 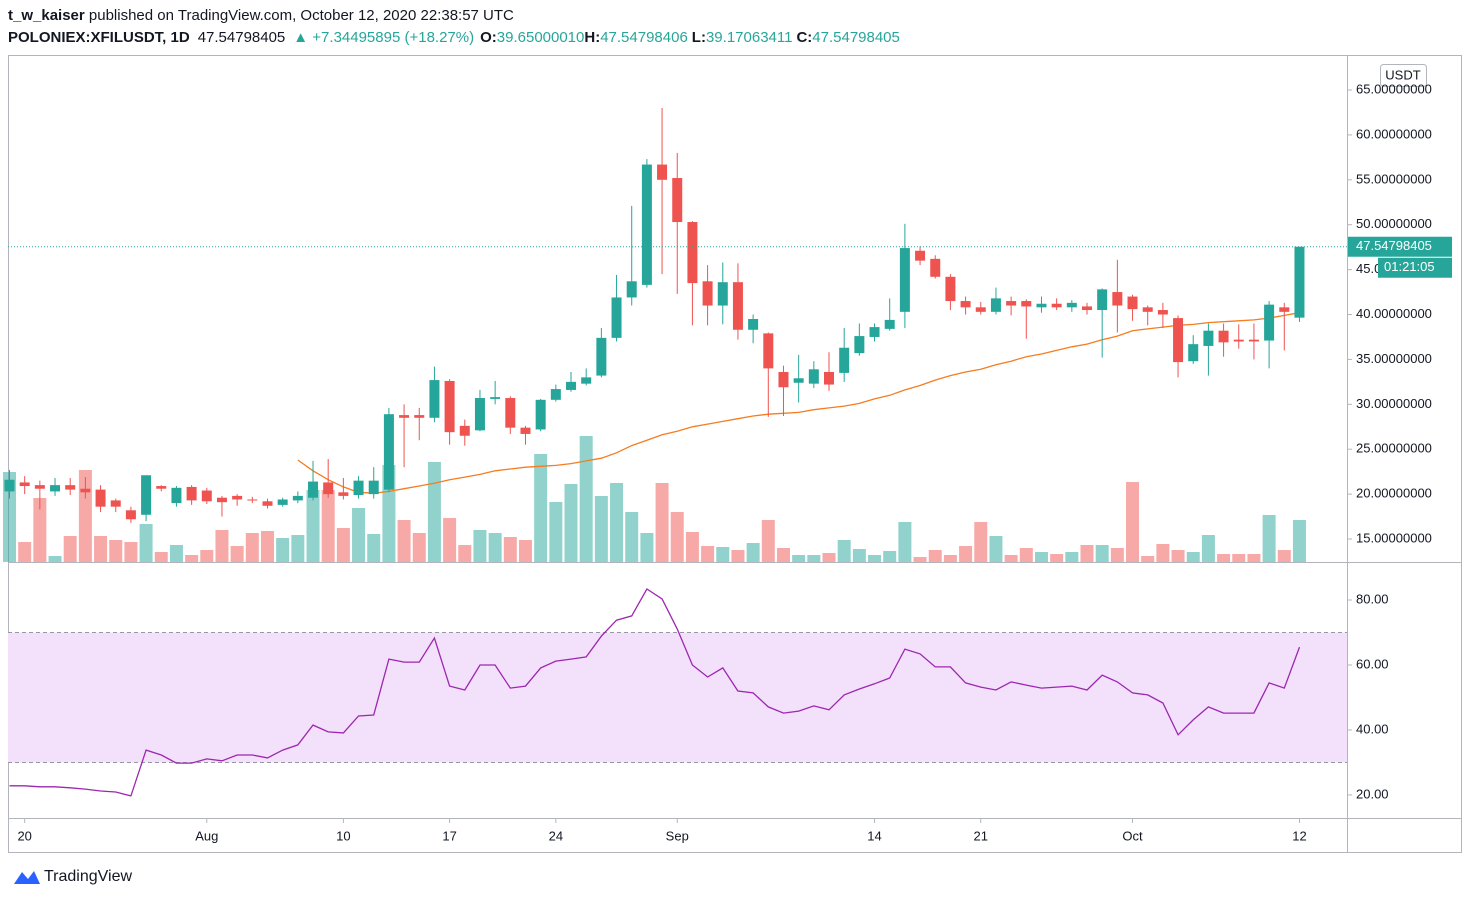 I want to click on footer-logo: TradingView, so click(x=73, y=876).